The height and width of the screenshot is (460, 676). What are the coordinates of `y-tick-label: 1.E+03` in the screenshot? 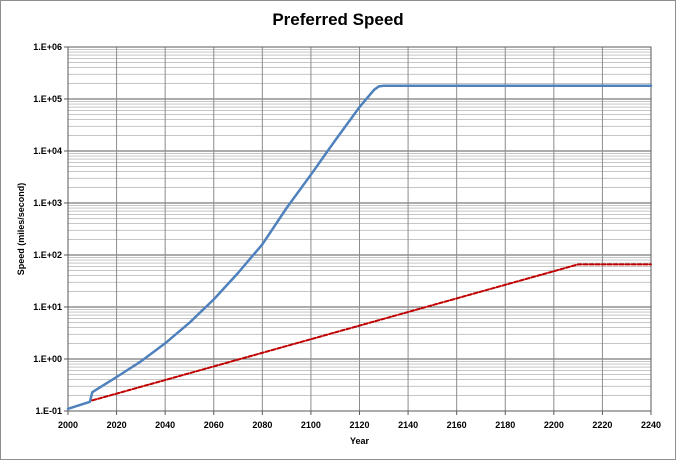 It's located at (47, 203).